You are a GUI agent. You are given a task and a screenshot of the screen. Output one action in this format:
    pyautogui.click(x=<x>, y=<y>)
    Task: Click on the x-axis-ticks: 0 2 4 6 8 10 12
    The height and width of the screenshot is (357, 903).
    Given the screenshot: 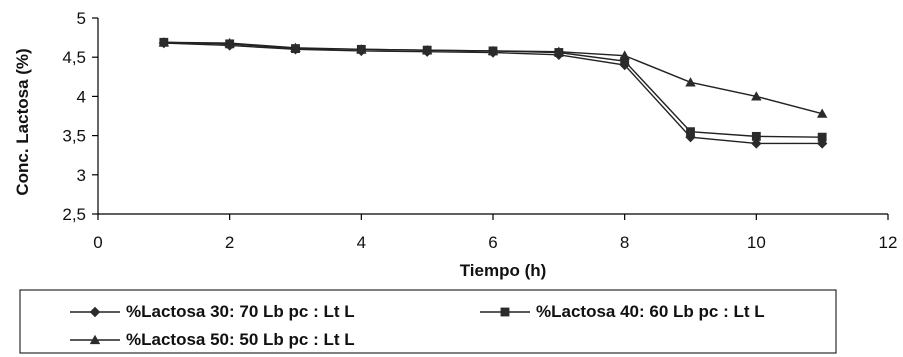 What is the action you would take?
    pyautogui.click(x=495, y=233)
    